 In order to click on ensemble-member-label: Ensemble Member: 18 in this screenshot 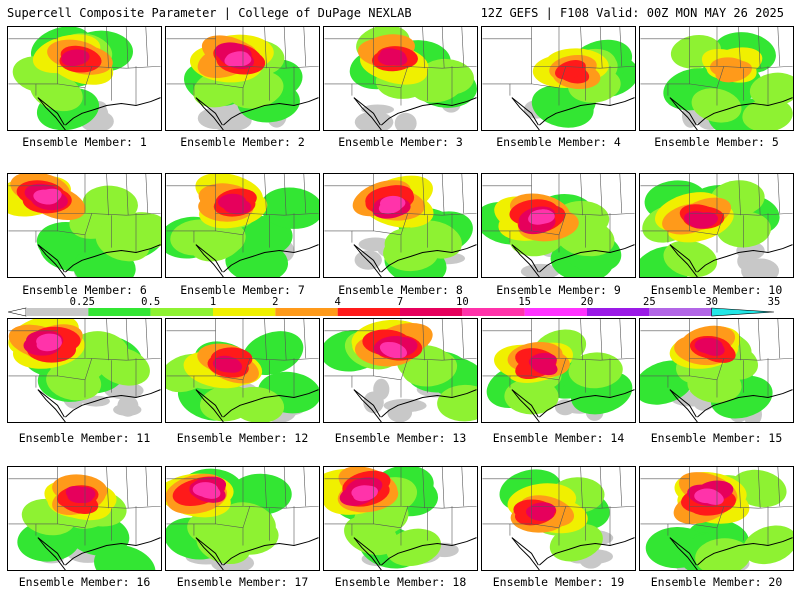, I will do `click(400, 582)`.